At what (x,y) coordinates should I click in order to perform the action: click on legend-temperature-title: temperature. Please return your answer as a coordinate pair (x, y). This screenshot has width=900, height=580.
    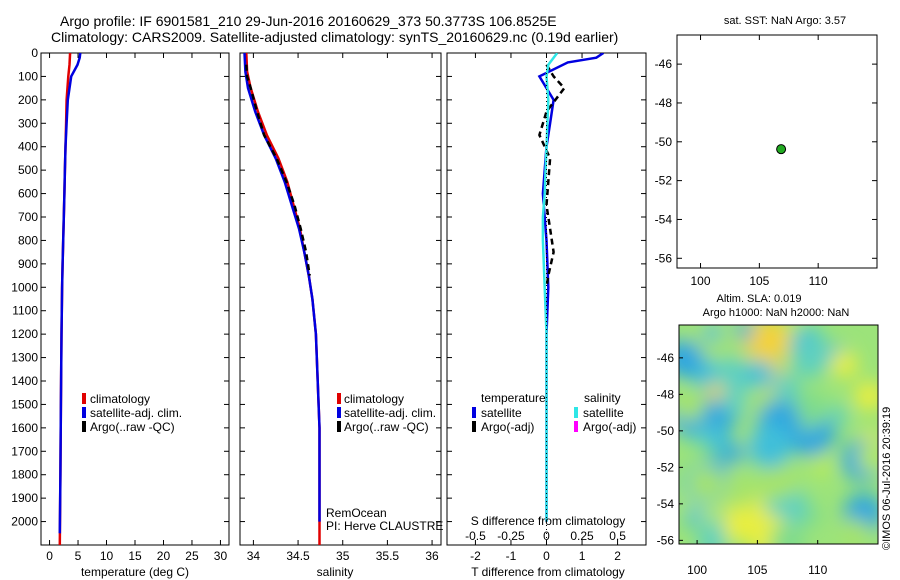
    Looking at the image, I should click on (513, 398).